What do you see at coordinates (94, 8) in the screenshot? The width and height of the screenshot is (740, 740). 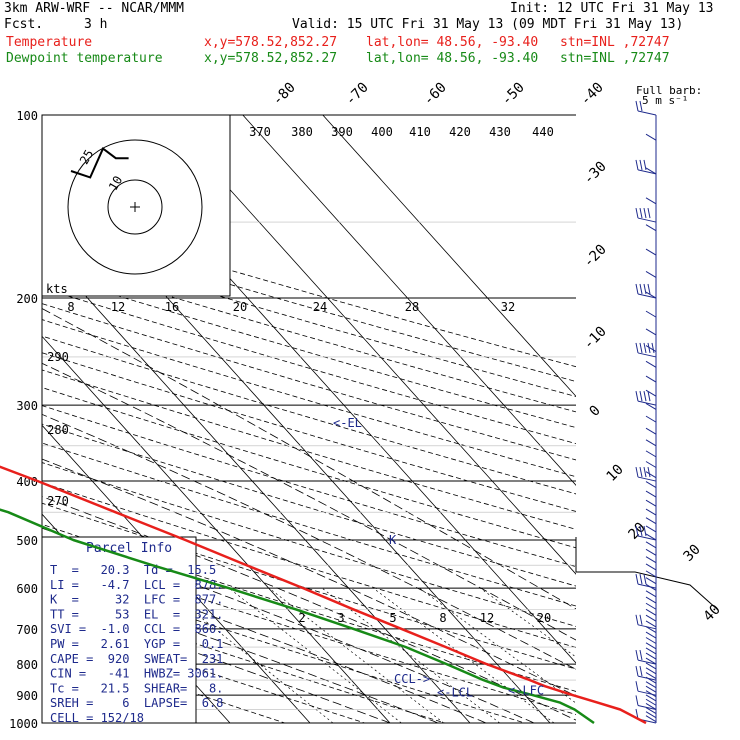 I see `model-title: 3km ARW-WRF -- NCAR/MMM` at bounding box center [94, 8].